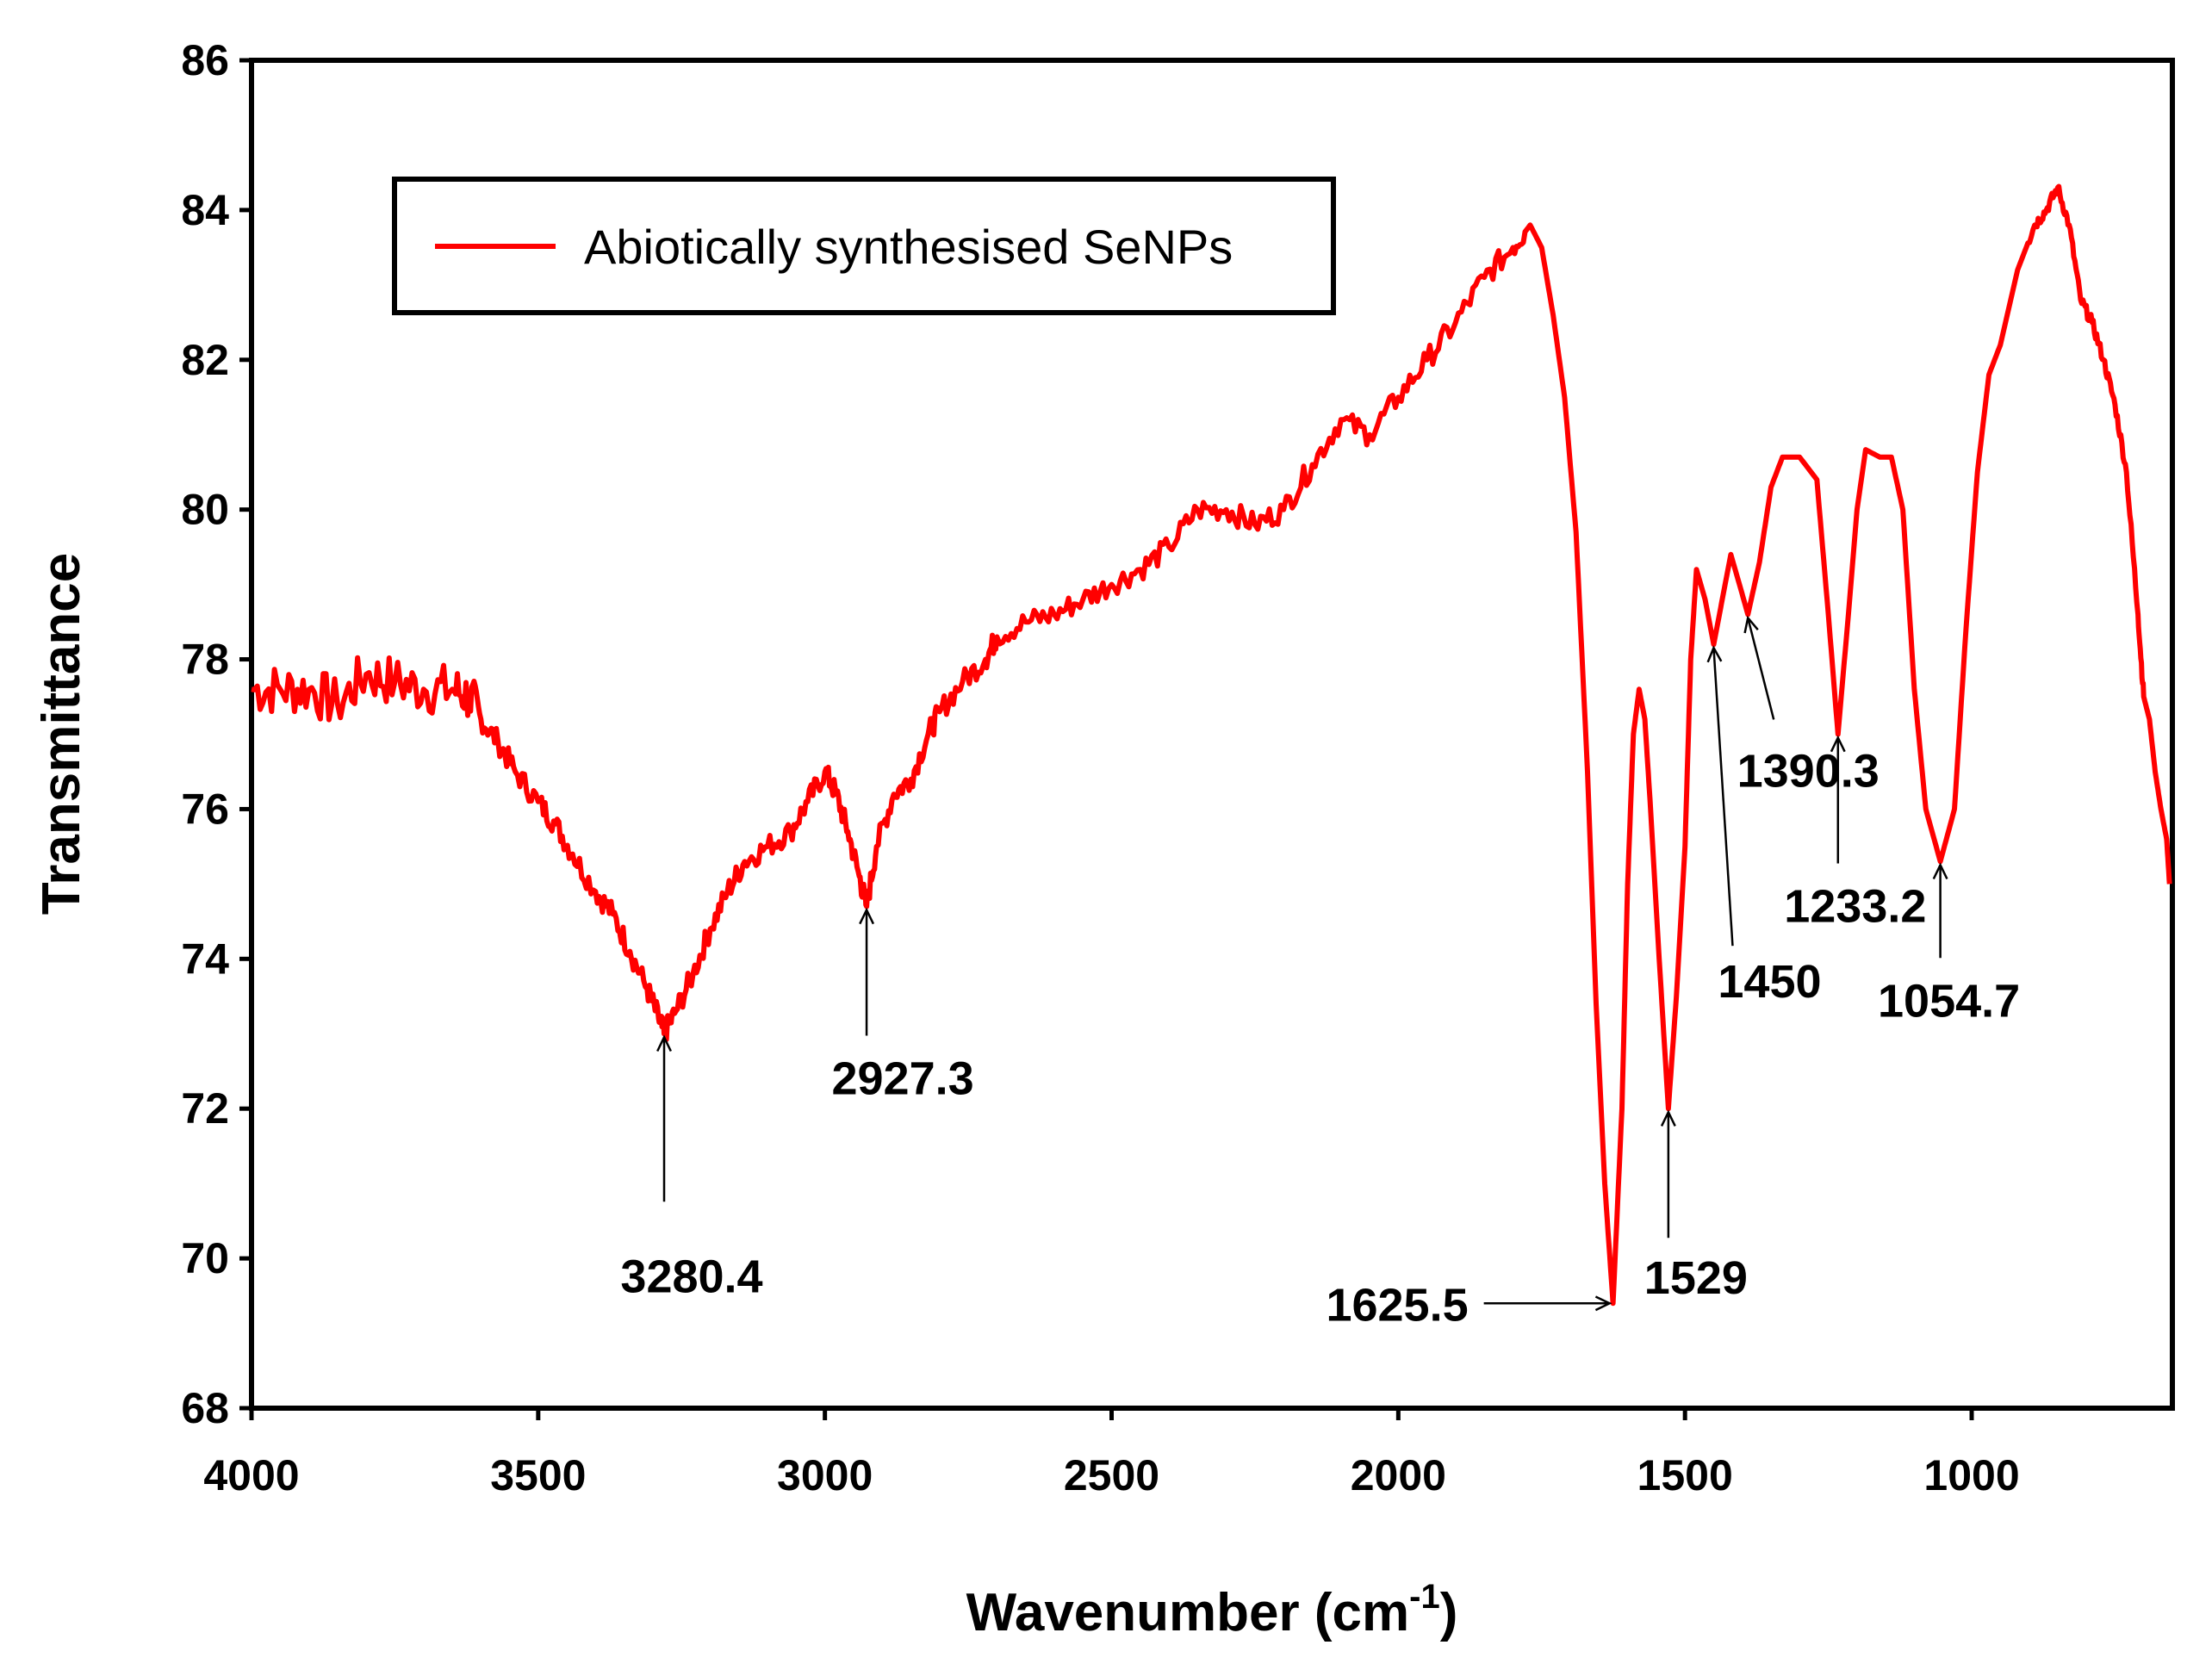 The image size is (2212, 1670). What do you see at coordinates (1971, 1475) in the screenshot?
I see `x-tick-label: 1000` at bounding box center [1971, 1475].